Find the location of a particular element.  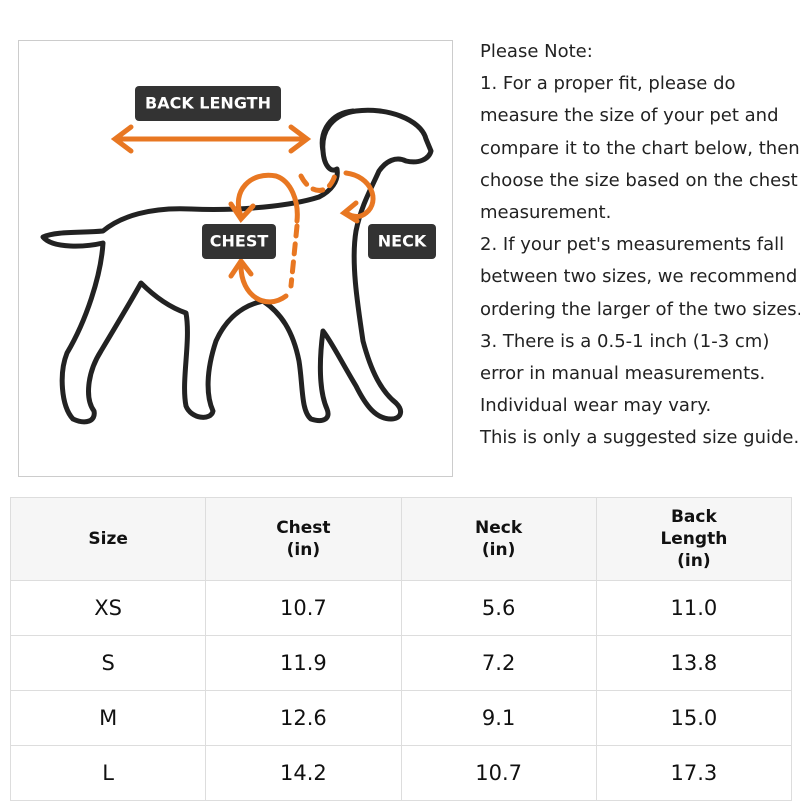

note-line: 1. For a proper fit, please do is located at coordinates (608, 84).